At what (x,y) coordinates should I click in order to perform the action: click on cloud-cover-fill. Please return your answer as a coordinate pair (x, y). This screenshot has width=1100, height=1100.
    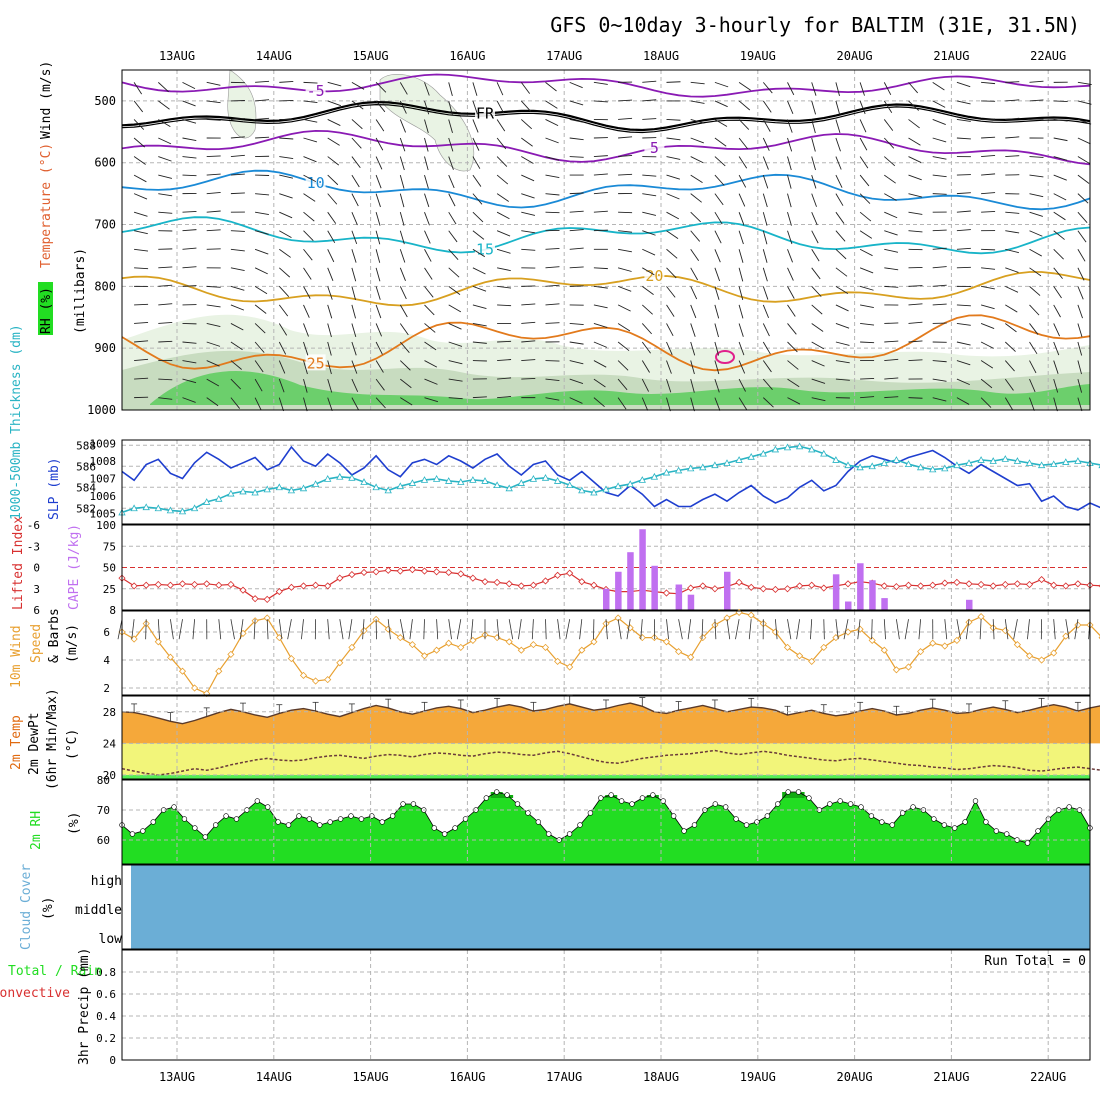
    Looking at the image, I should click on (610, 907).